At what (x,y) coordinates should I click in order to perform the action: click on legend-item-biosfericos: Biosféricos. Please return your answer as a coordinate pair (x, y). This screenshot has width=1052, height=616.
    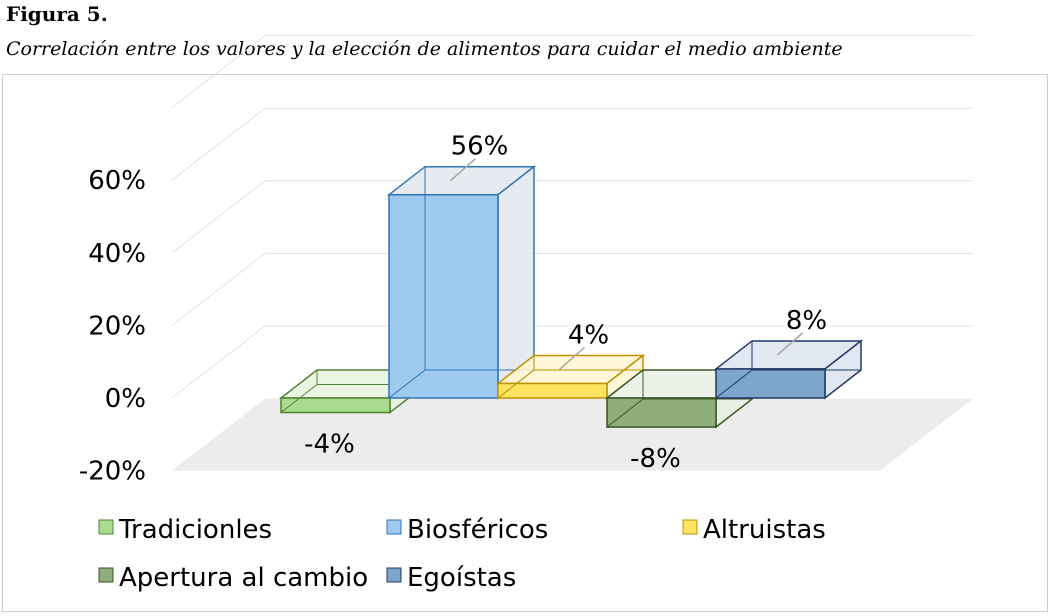
    Looking at the image, I should click on (467, 530).